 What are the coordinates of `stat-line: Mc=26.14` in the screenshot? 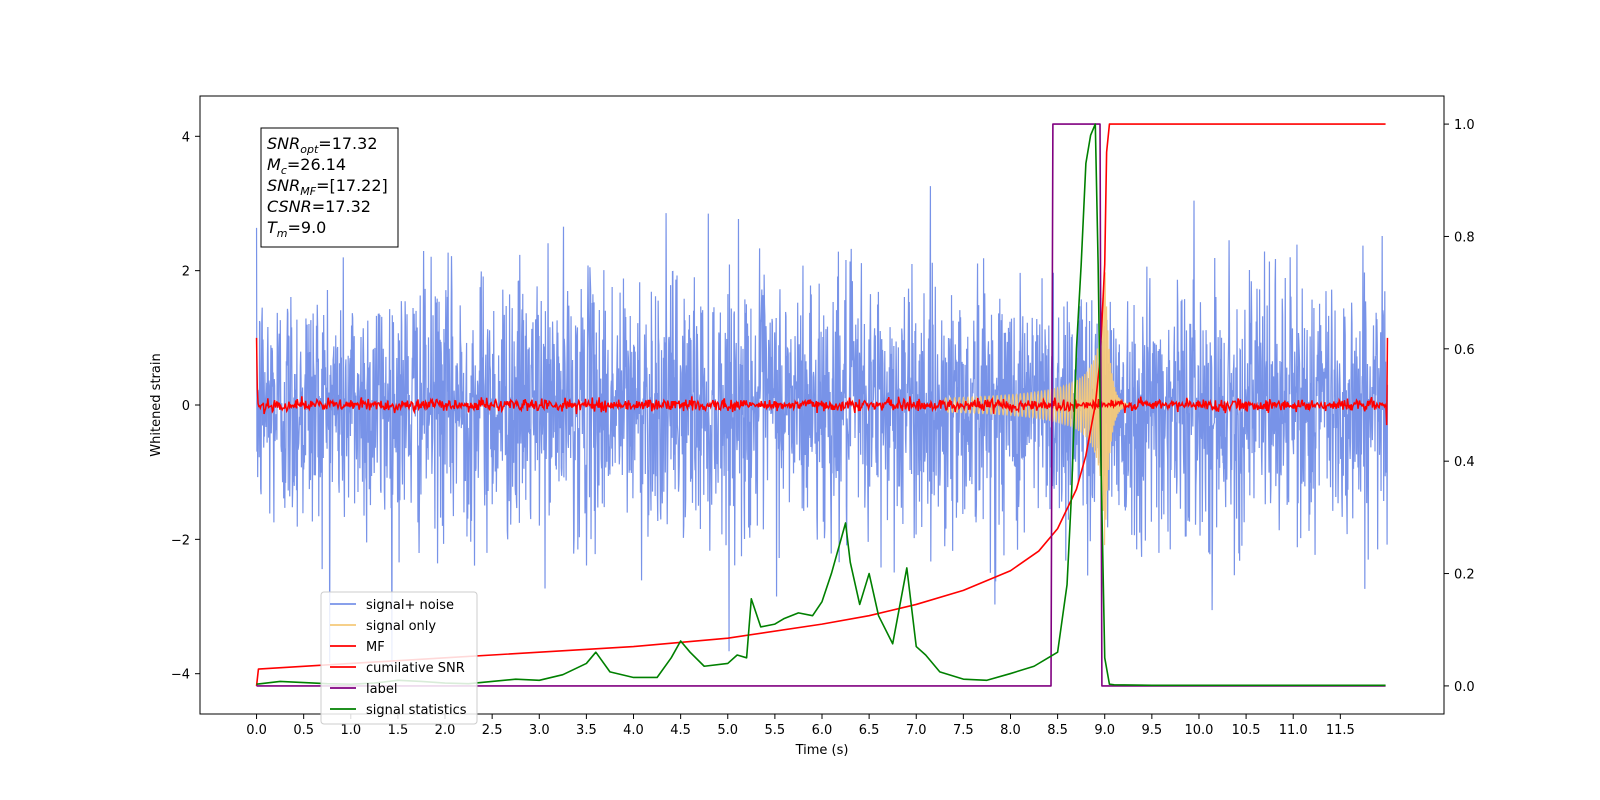 It's located at (306, 166).